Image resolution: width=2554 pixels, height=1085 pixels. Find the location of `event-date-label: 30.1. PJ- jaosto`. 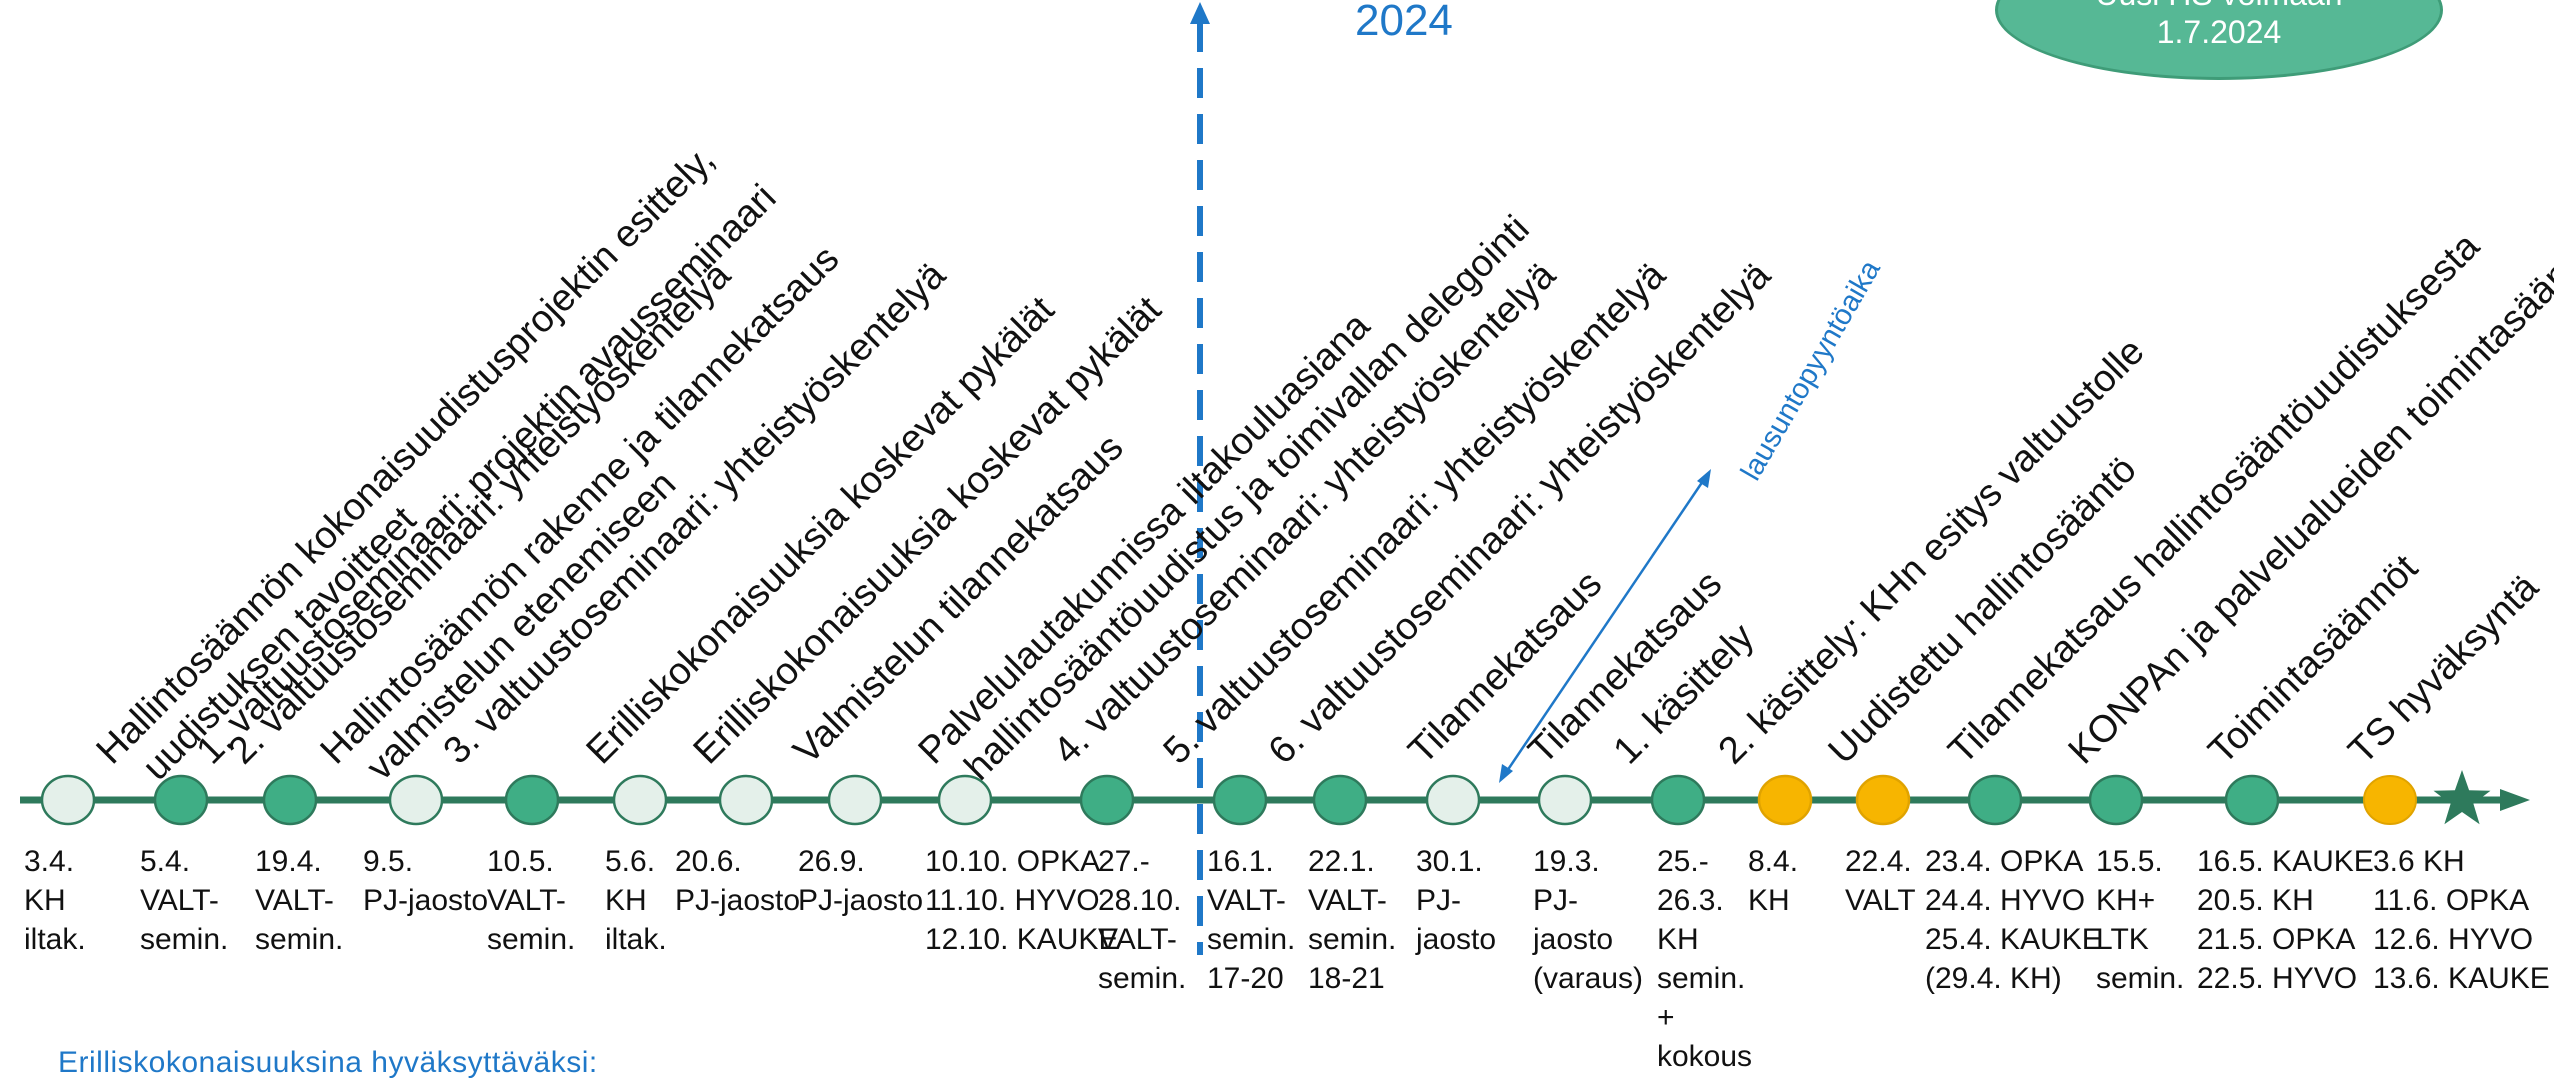

event-date-label: 30.1. PJ- jaosto is located at coordinates (1456, 900).